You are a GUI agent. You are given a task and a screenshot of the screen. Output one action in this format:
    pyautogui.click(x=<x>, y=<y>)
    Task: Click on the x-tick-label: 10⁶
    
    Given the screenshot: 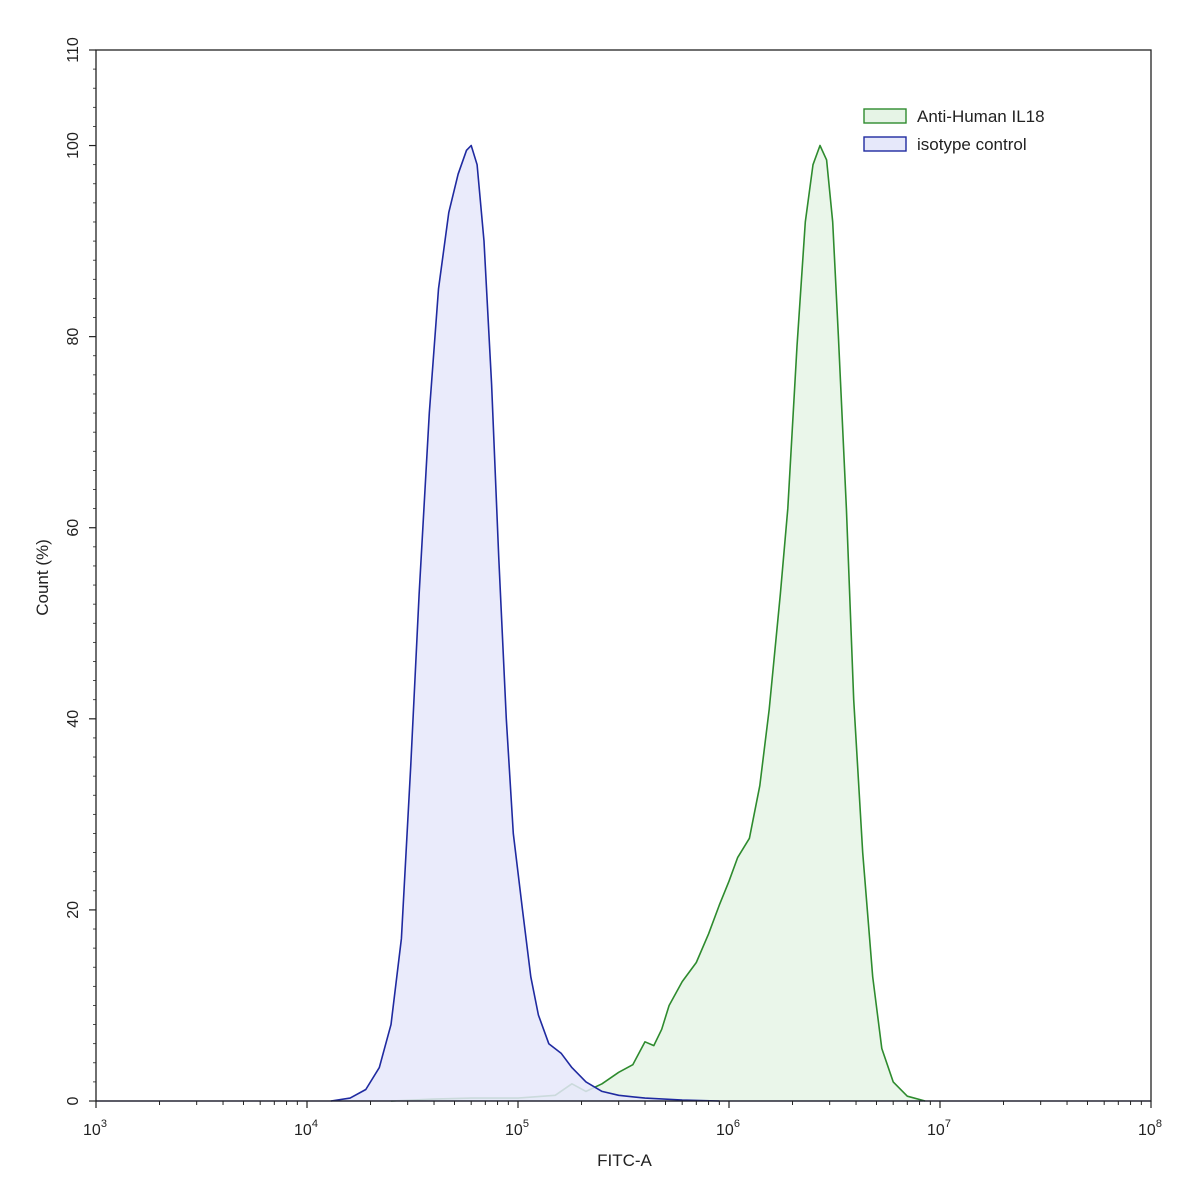 What is the action you would take?
    pyautogui.click(x=728, y=1128)
    